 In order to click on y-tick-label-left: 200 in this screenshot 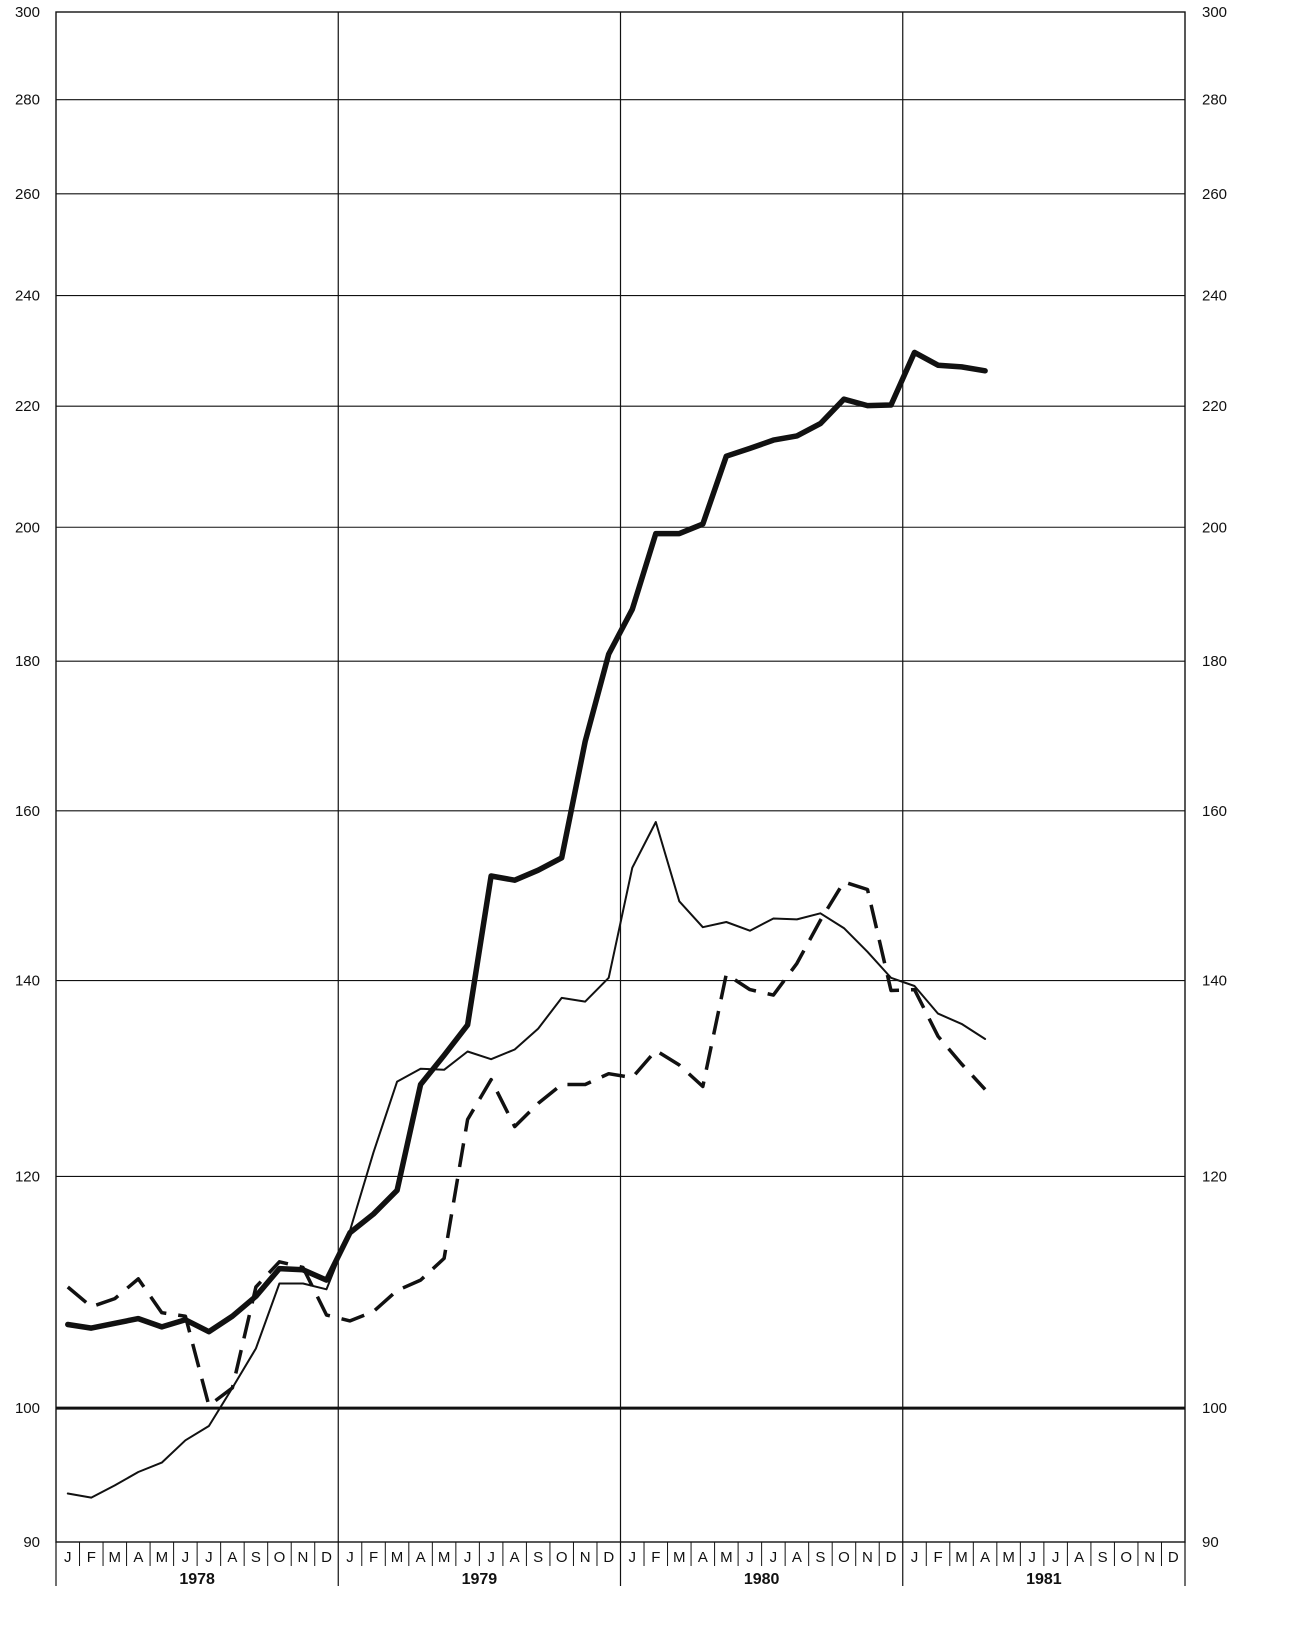, I will do `click(27, 527)`.